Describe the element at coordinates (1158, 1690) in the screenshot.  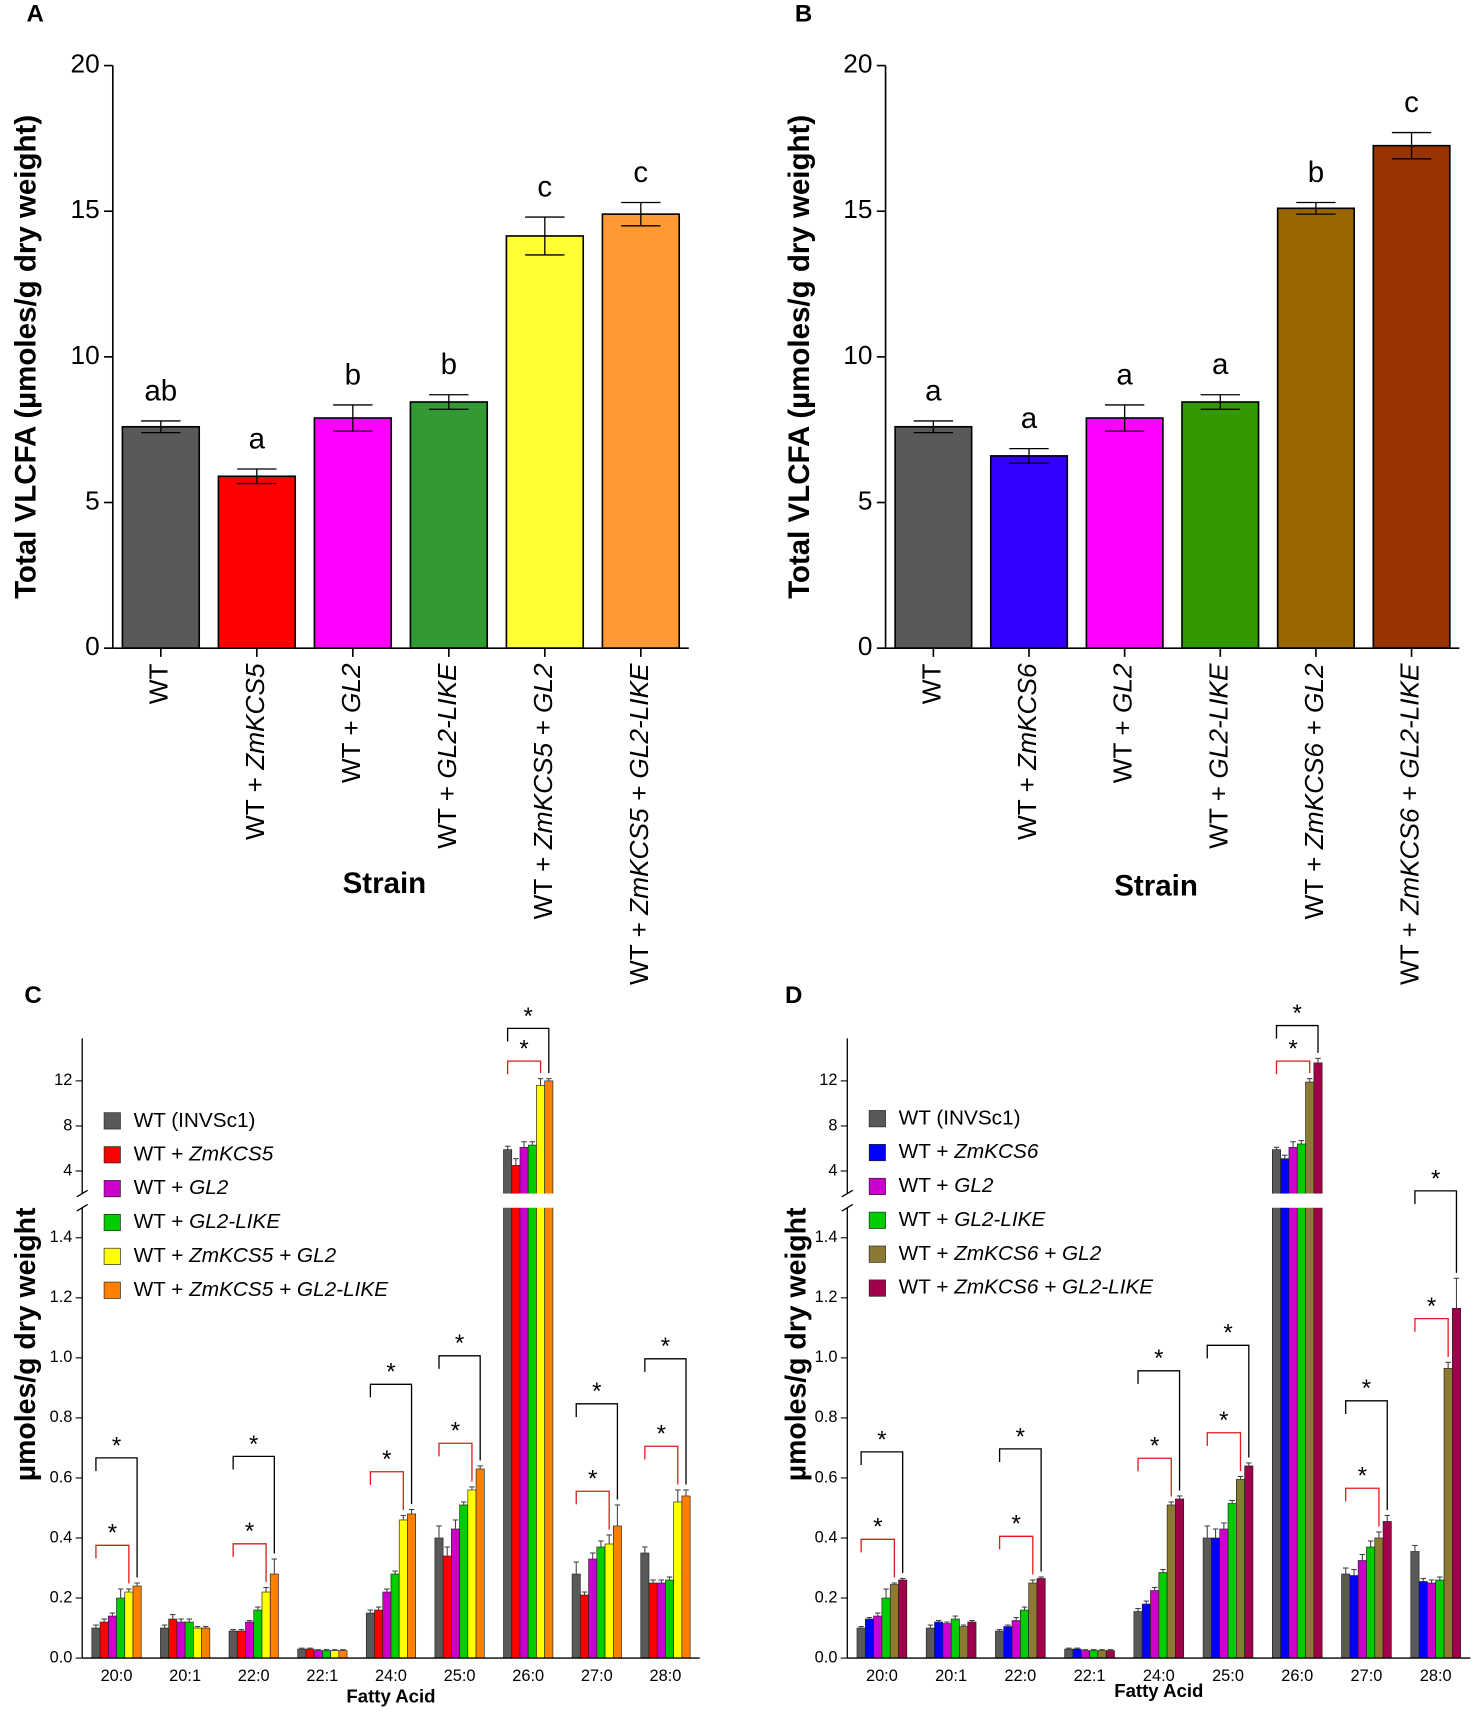
I see `x-axis-label: Fatty Acid` at that location.